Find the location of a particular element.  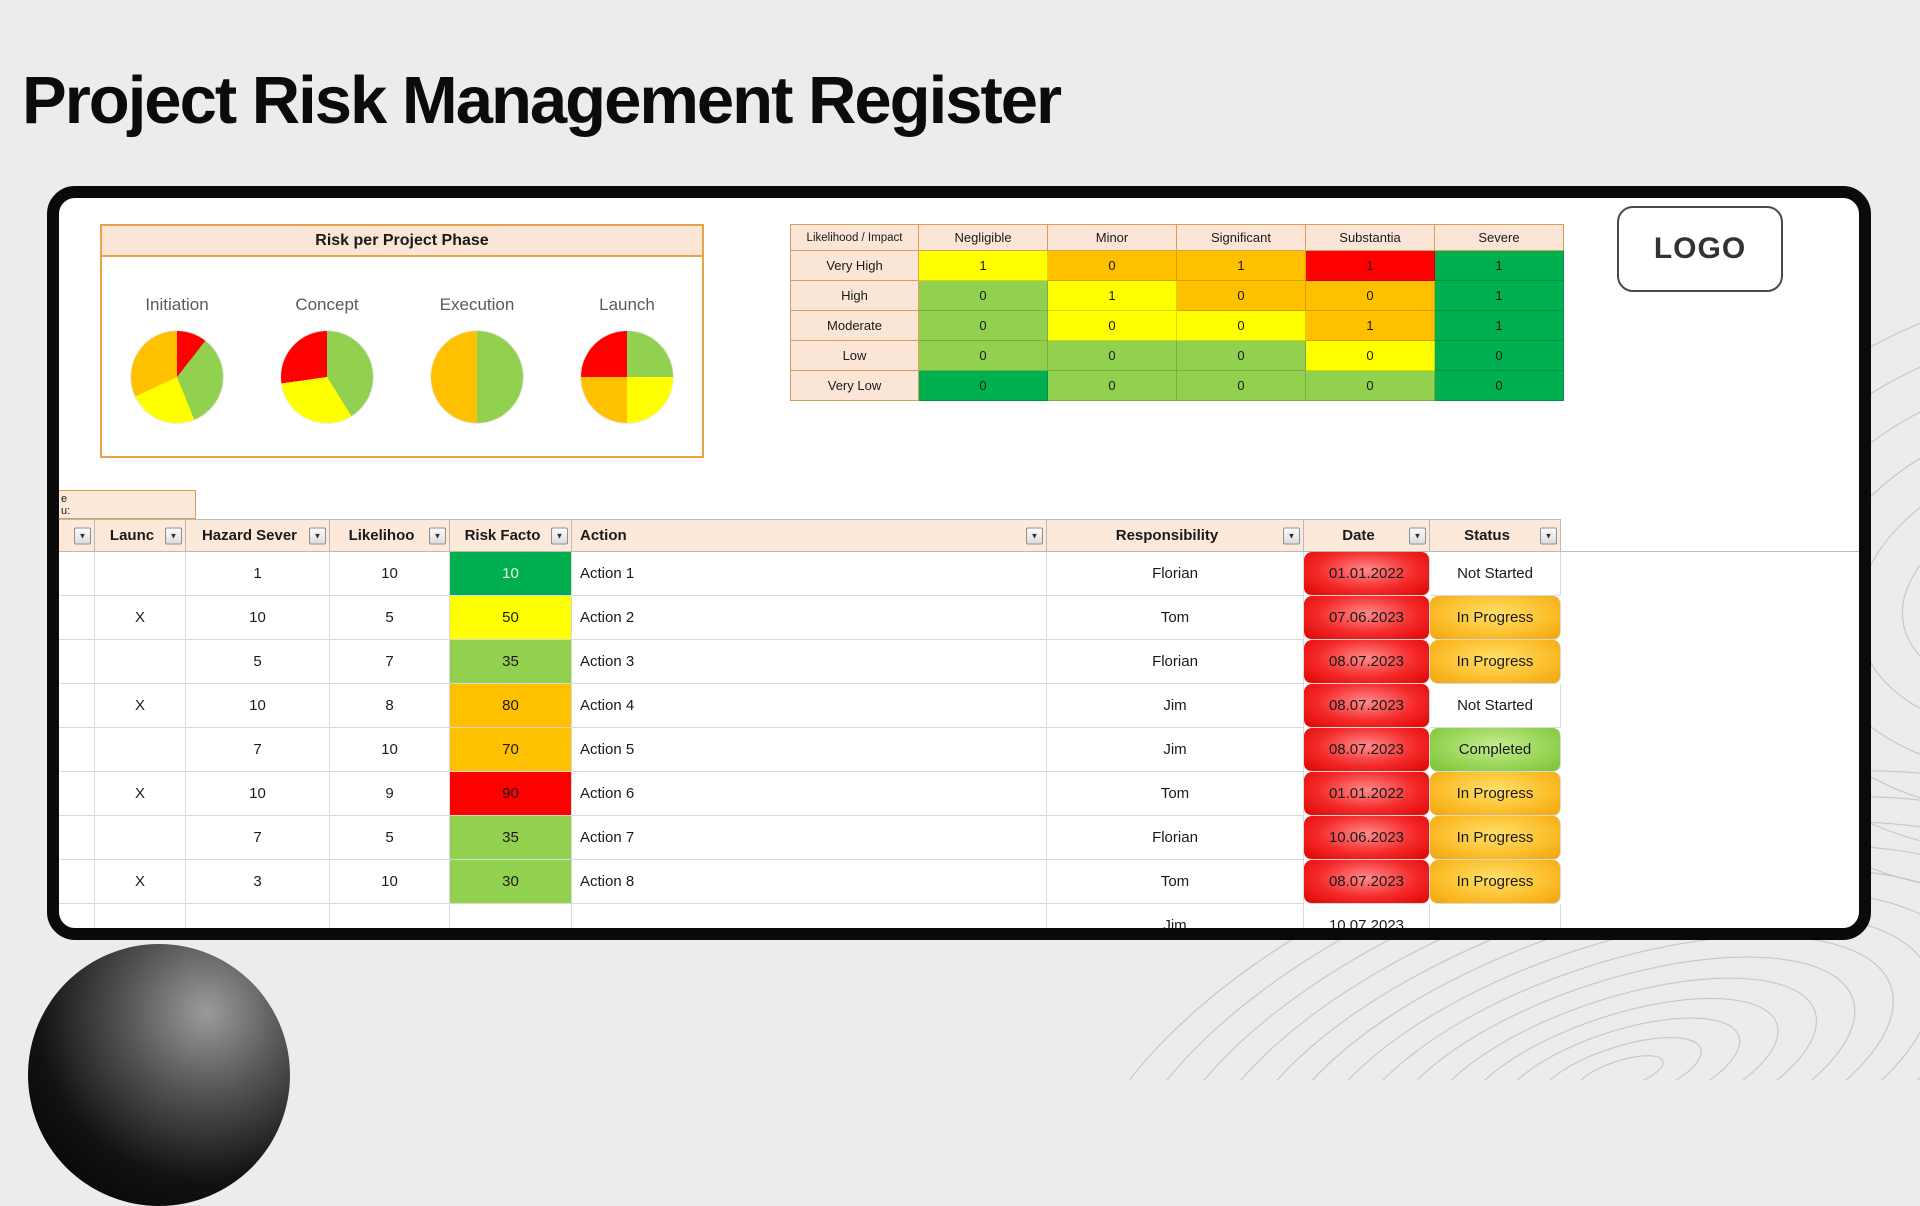

filter-button-date: ▼ is located at coordinates (1417, 535).